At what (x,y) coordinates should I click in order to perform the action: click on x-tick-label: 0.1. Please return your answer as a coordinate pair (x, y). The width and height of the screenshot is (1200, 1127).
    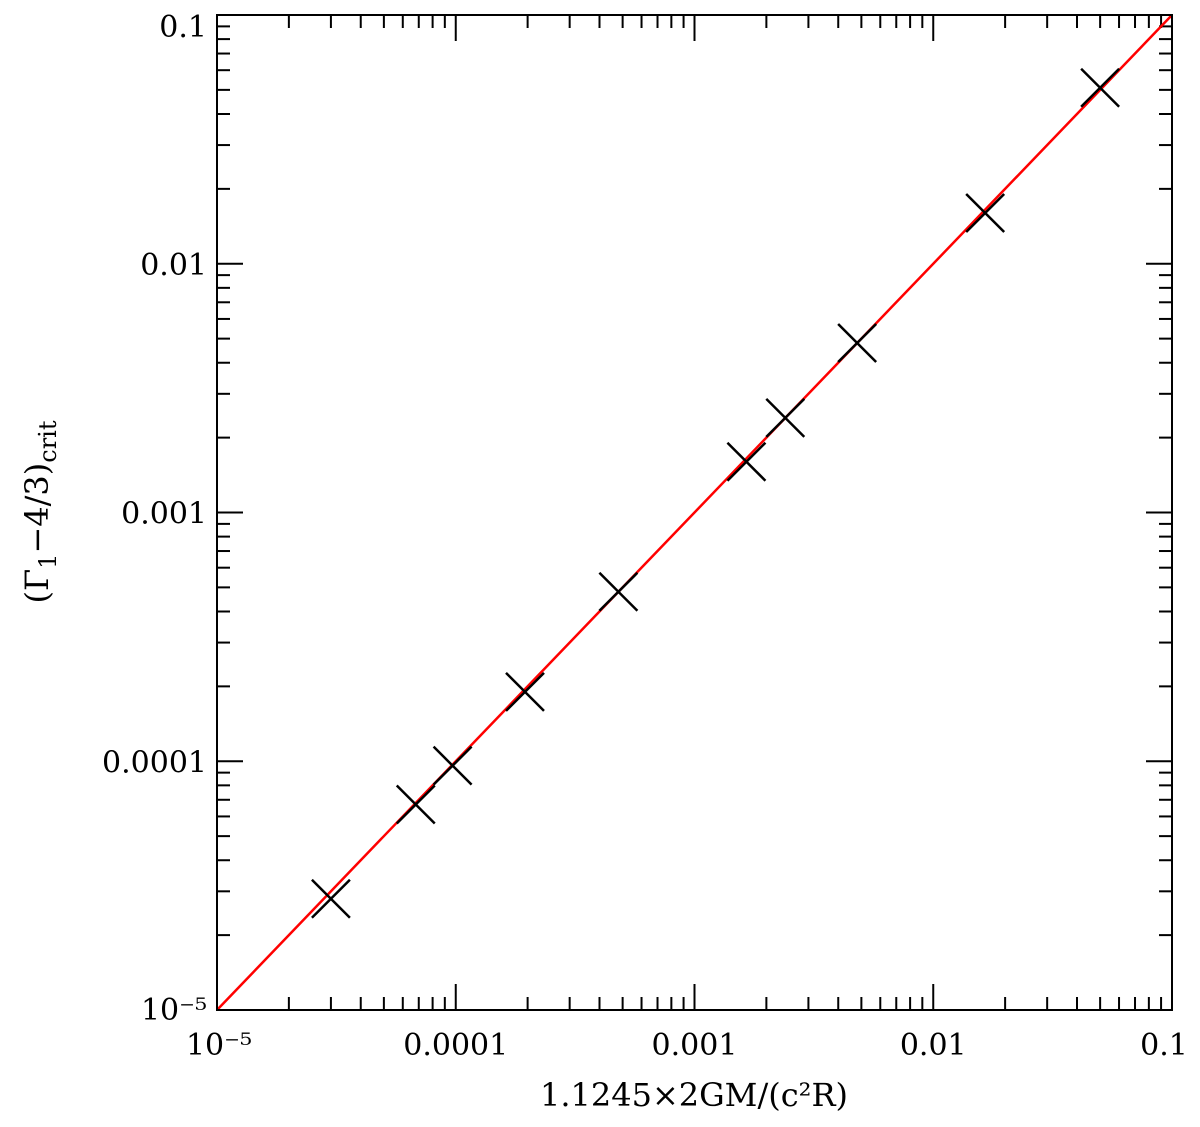
    Looking at the image, I should click on (1164, 1045).